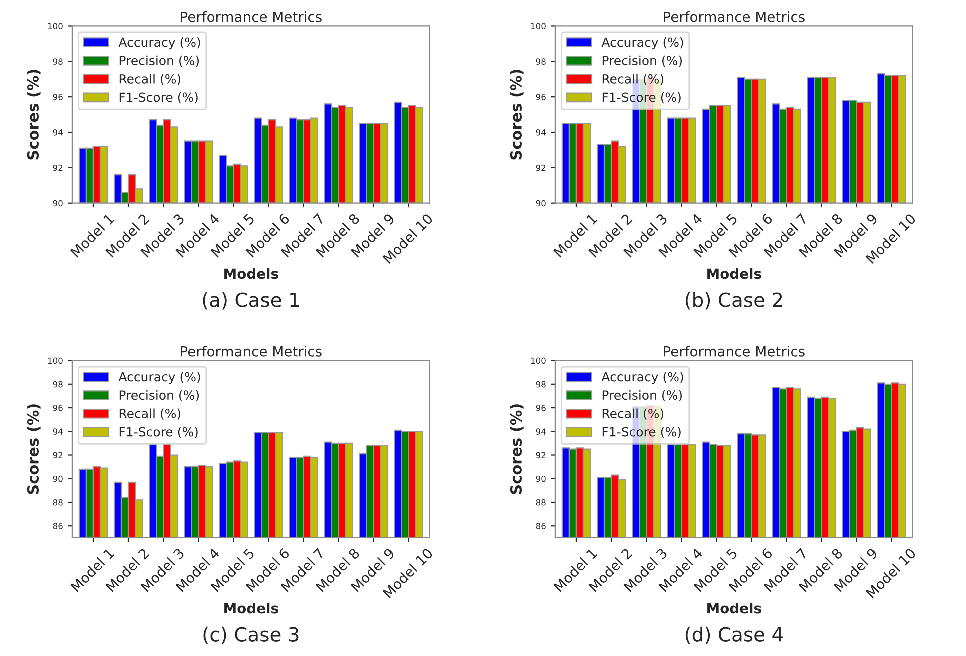 Image resolution: width=966 pixels, height=656 pixels. I want to click on text: (a) Case 1, so click(251, 301).